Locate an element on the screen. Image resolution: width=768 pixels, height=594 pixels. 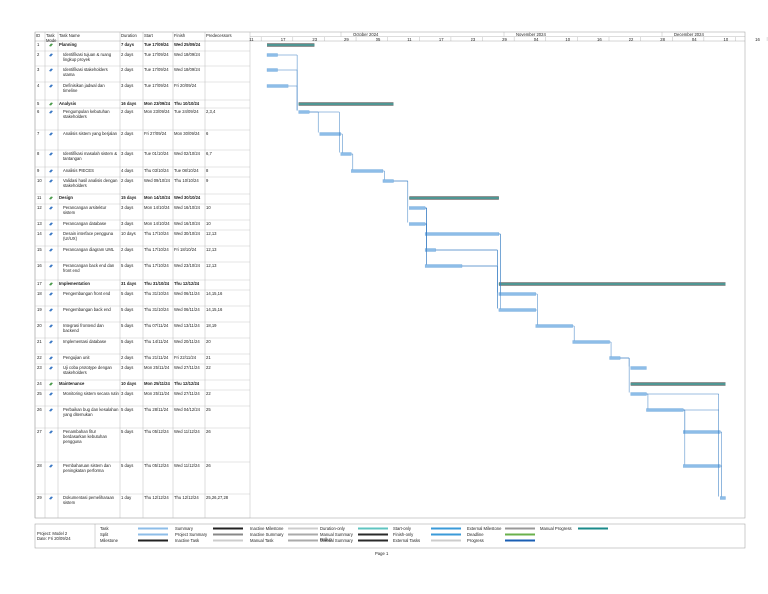
task-start: Thu 31/10/24 is located at coordinates (156, 293).